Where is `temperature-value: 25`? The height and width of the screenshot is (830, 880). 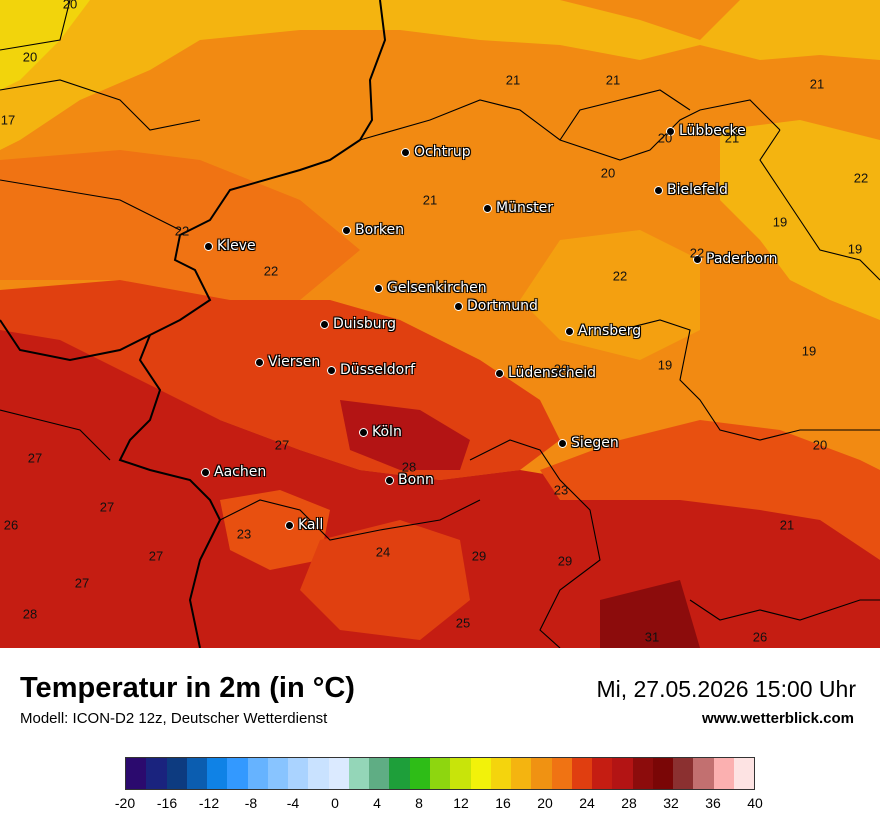 temperature-value: 25 is located at coordinates (463, 623).